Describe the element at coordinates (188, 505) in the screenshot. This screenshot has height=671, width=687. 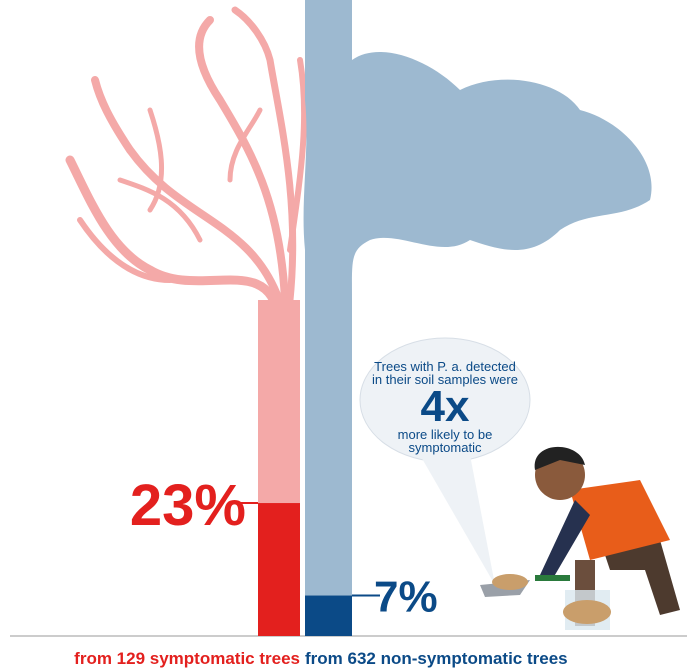
I see `value-label: 23%` at that location.